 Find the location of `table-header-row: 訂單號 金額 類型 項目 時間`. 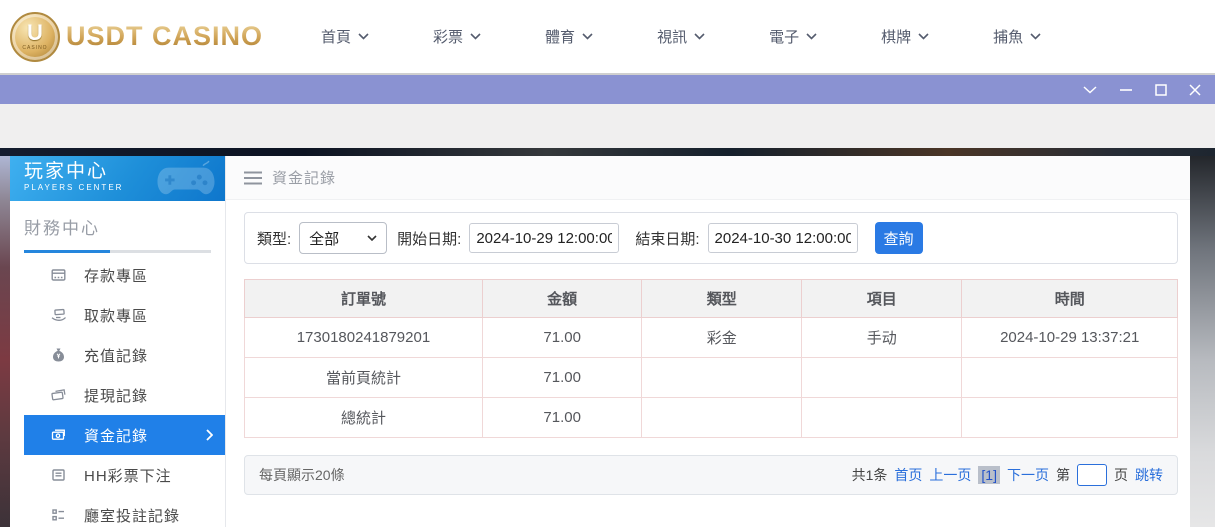

table-header-row: 訂單號 金額 類型 項目 時間 is located at coordinates (711, 298).